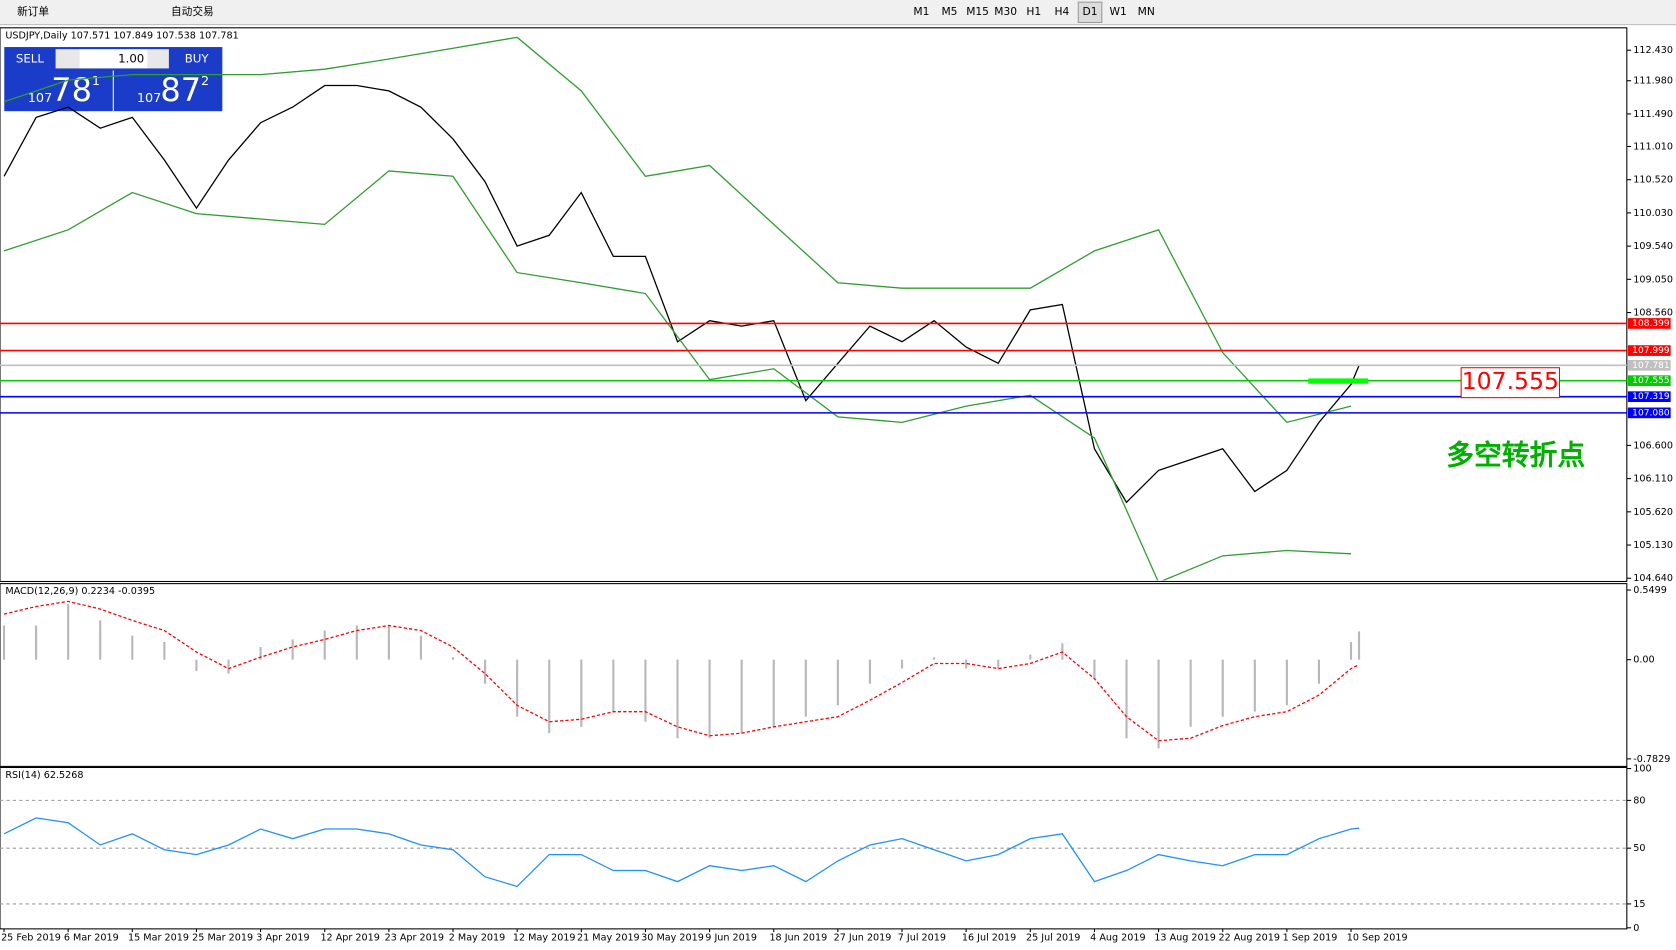 This screenshot has width=1676, height=950. Describe the element at coordinates (67, 59) in the screenshot. I see `lot-down` at that location.